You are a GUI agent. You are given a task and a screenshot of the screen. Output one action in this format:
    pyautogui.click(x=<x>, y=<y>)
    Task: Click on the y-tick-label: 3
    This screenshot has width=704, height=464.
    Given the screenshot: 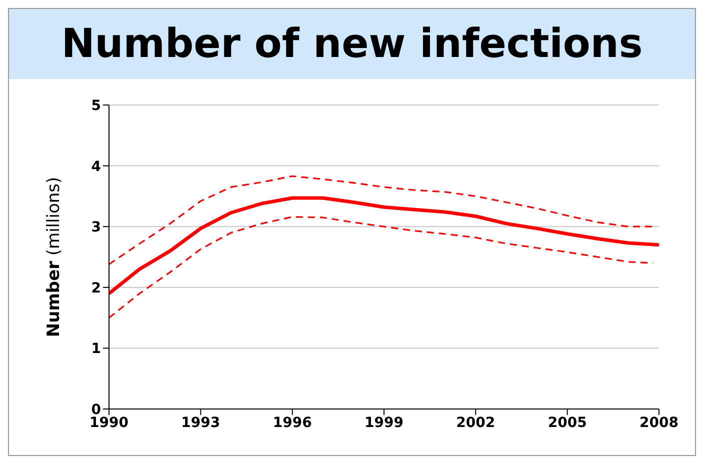 What is the action you would take?
    pyautogui.click(x=96, y=228)
    